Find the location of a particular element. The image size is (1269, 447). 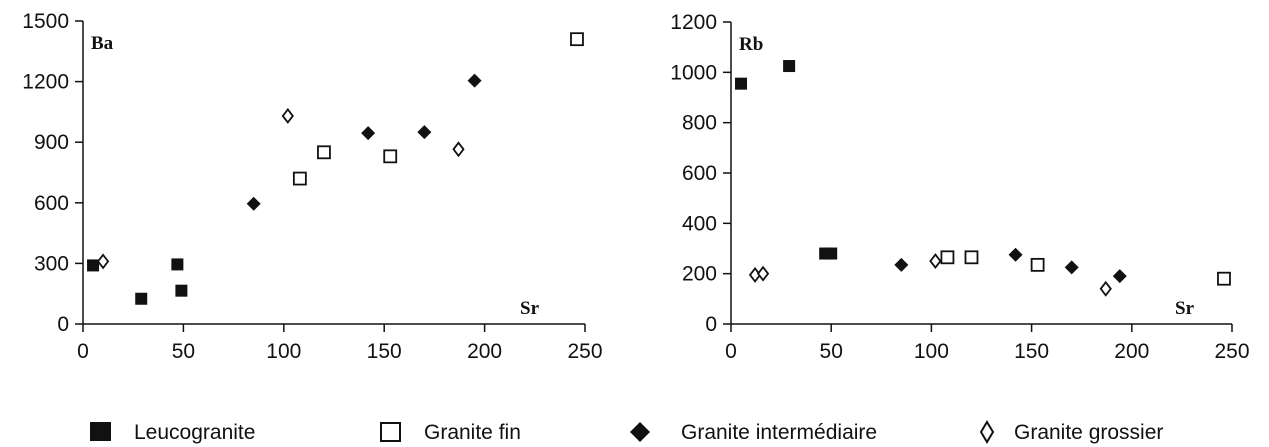

legend-label: Granite intermédiaire is located at coordinates (779, 432).